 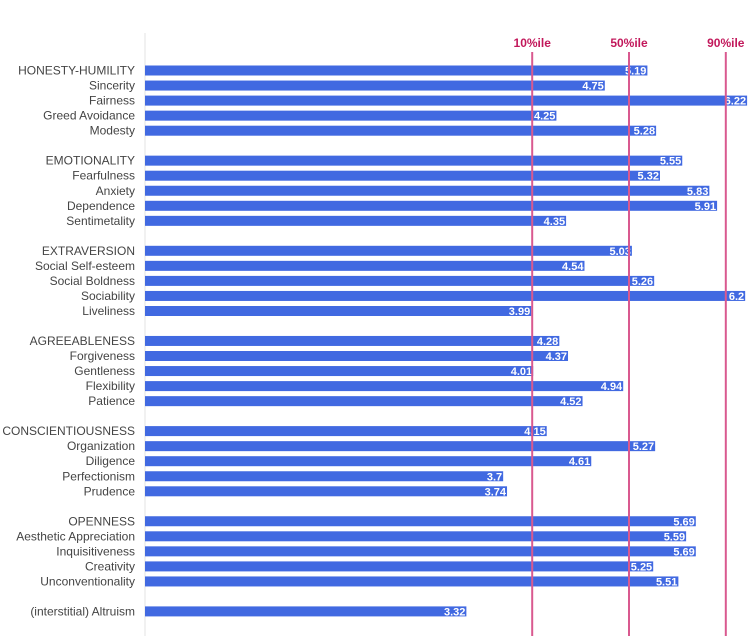 What do you see at coordinates (521, 372) in the screenshot?
I see `value-label: 4.01` at bounding box center [521, 372].